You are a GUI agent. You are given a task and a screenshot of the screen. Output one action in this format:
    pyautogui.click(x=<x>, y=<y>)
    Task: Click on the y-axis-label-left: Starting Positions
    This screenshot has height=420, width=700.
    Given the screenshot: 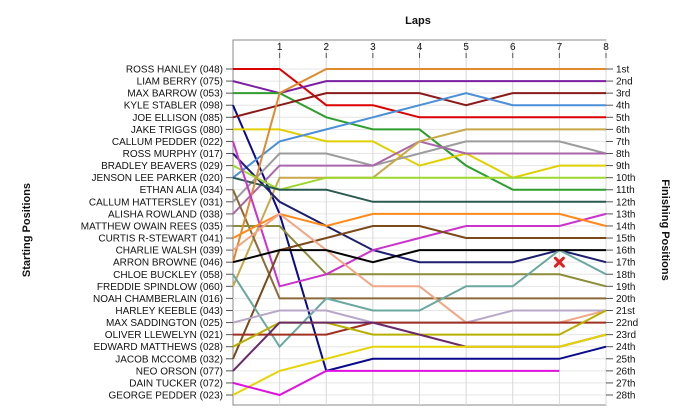 What is the action you would take?
    pyautogui.click(x=27, y=230)
    